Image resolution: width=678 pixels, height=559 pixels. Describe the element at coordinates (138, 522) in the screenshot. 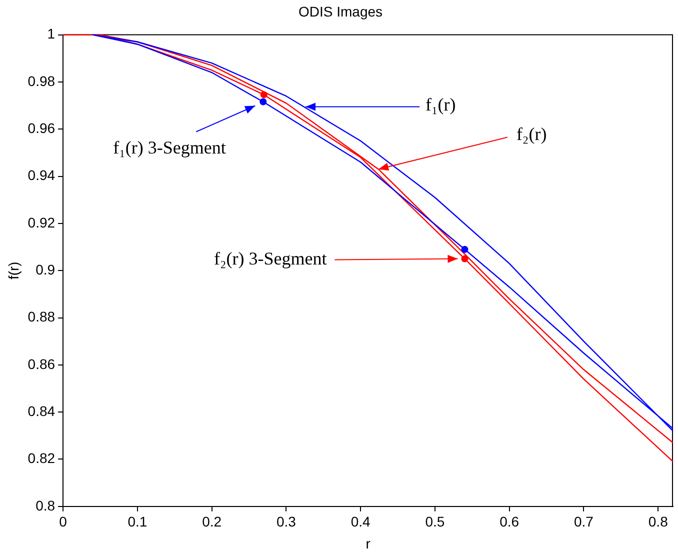

I see `x-tick-label: 0.1` at that location.